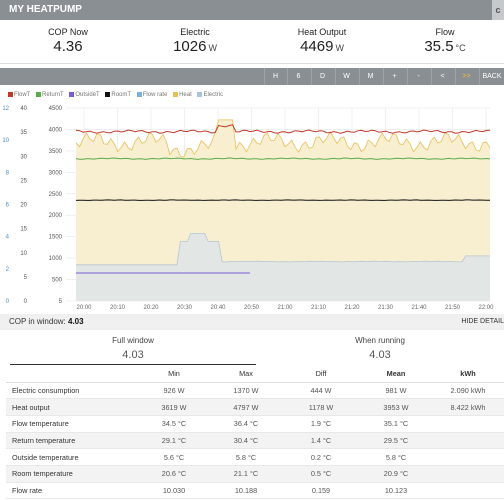  Describe the element at coordinates (190, 46) in the screenshot. I see `stat-value: 1026` at that location.